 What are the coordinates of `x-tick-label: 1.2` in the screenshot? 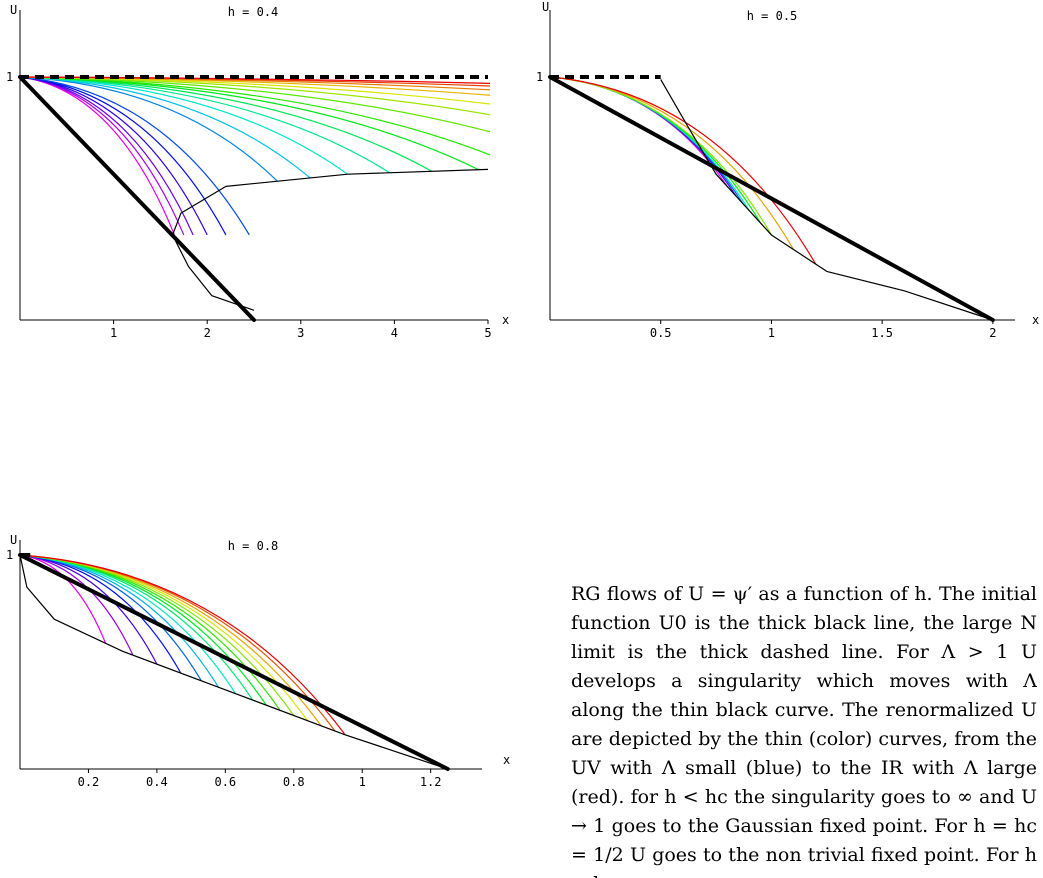 It's located at (431, 782).